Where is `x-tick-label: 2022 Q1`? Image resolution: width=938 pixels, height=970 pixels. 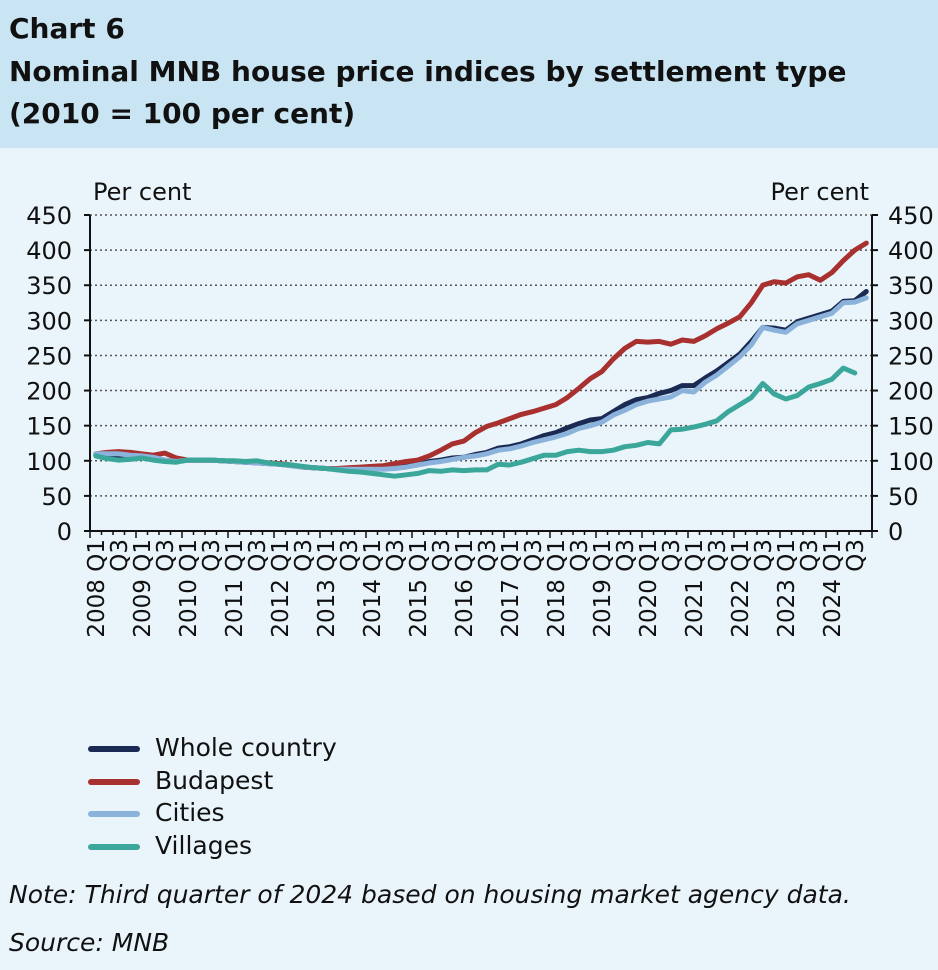
x-tick-label: 2022 Q1 is located at coordinates (741, 588).